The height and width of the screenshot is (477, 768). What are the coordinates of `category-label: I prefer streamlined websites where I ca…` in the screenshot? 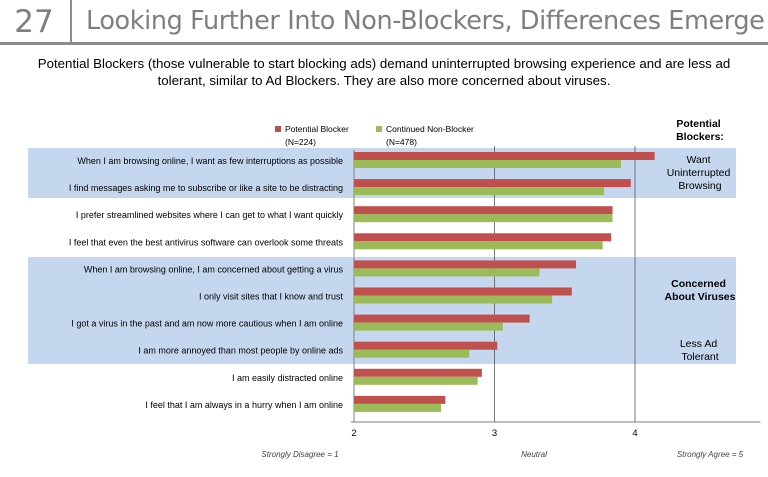 It's located at (210, 215).